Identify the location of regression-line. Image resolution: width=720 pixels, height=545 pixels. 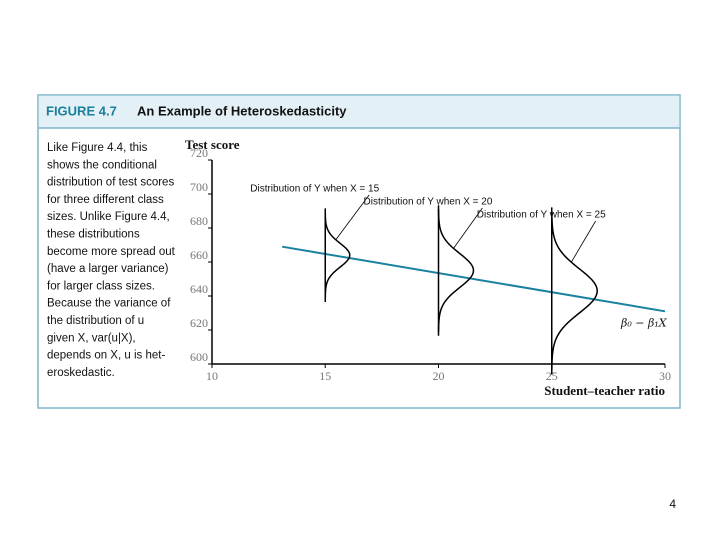
(474, 279).